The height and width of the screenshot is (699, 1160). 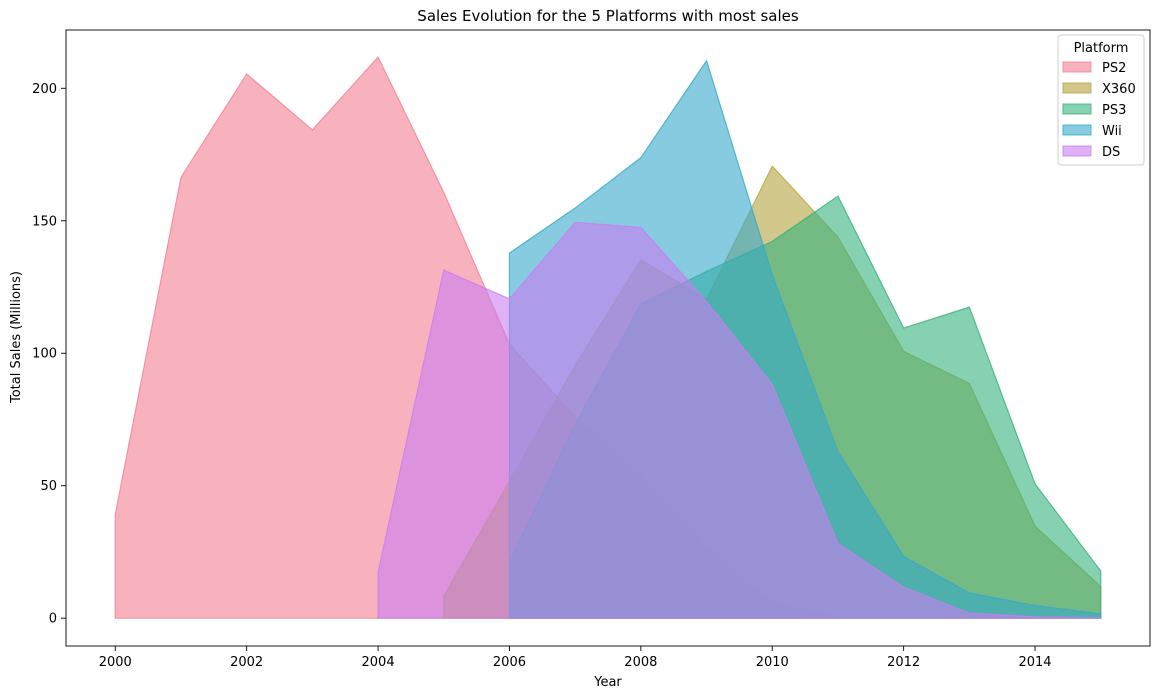 I want to click on x-tick-label: 2010, so click(x=772, y=662).